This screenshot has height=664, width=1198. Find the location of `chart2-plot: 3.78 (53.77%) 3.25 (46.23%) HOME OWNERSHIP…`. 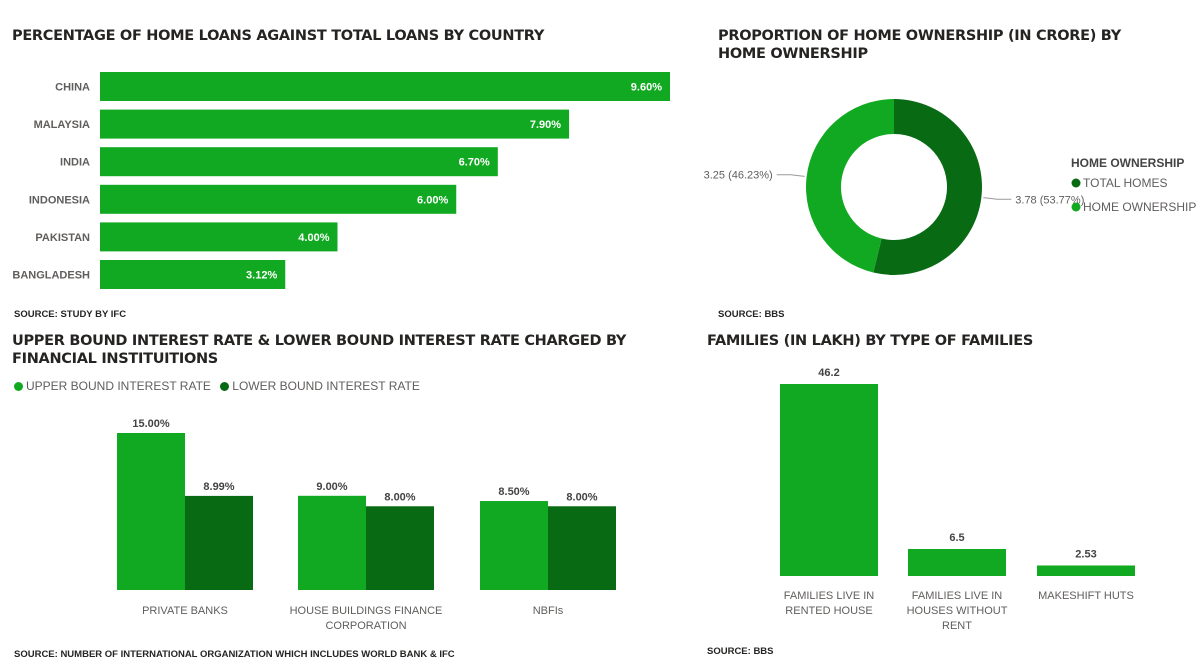

chart2-plot: 3.78 (53.77%) 3.25 (46.23%) HOME OWNERSHIP… is located at coordinates (950, 187).